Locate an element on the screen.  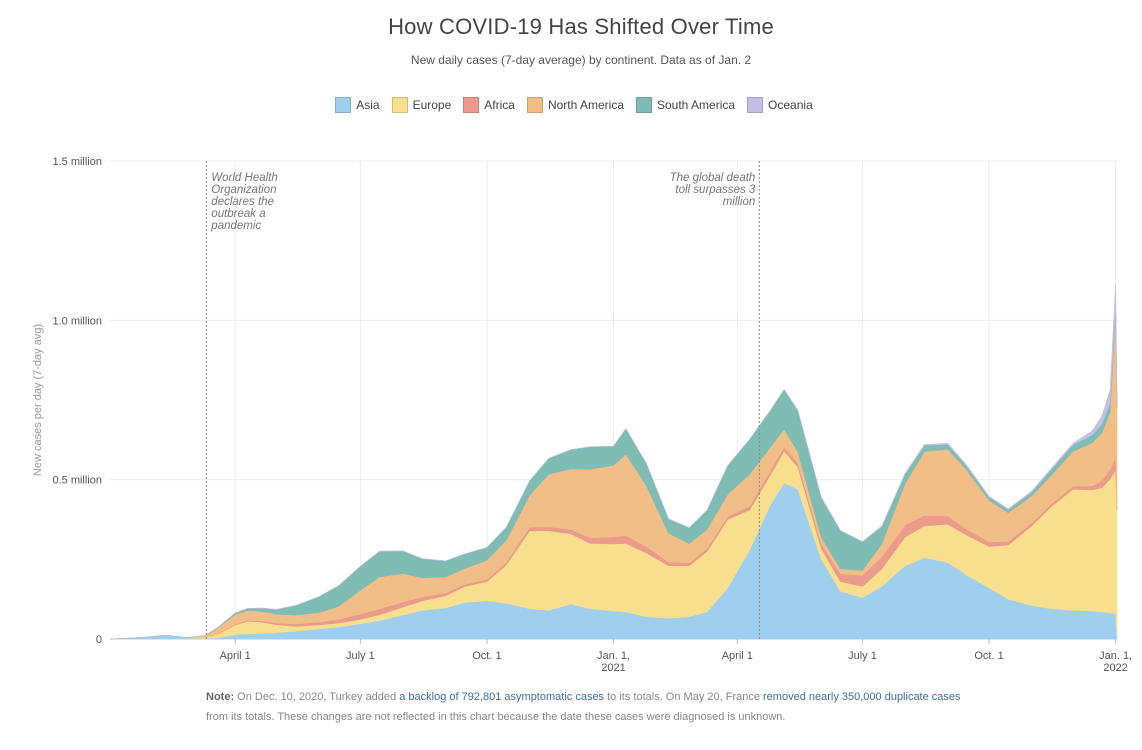
y-tick-label: 0 is located at coordinates (99, 640).